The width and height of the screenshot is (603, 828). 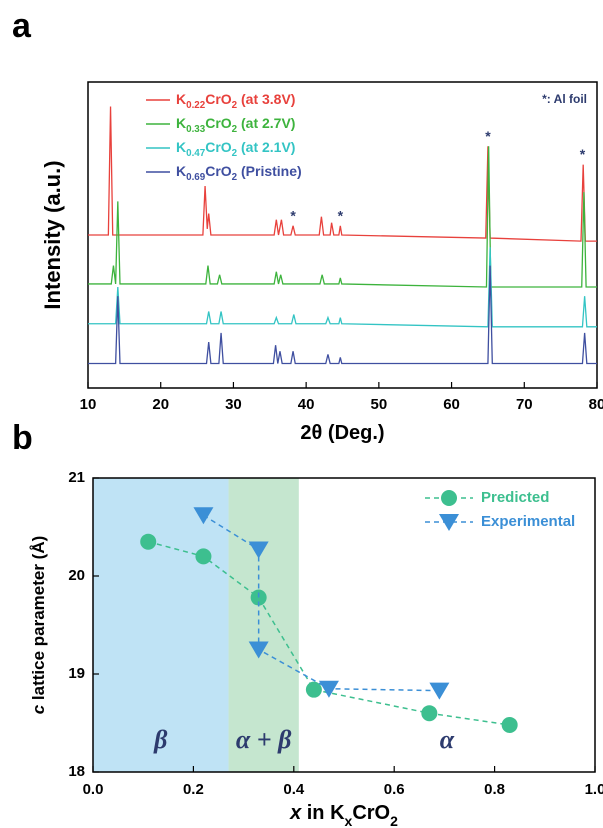 I want to click on x-tick-label: 50, so click(x=379, y=404).